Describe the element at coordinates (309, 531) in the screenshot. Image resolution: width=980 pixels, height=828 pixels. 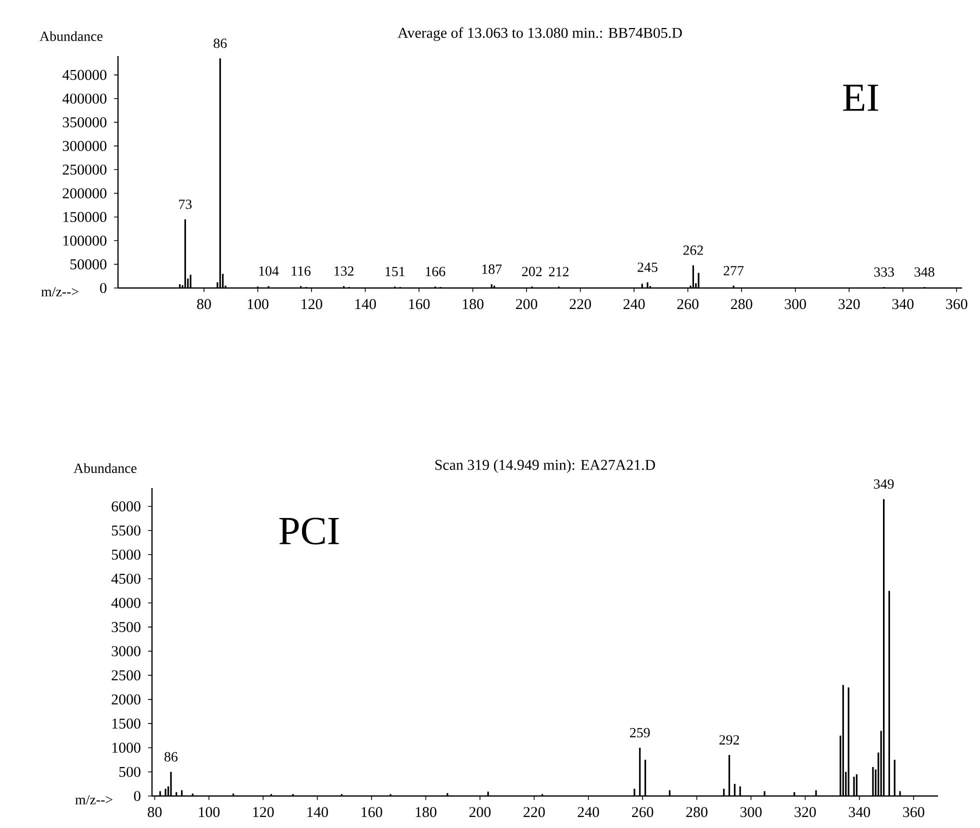
I see `annotation: PCI` at that location.